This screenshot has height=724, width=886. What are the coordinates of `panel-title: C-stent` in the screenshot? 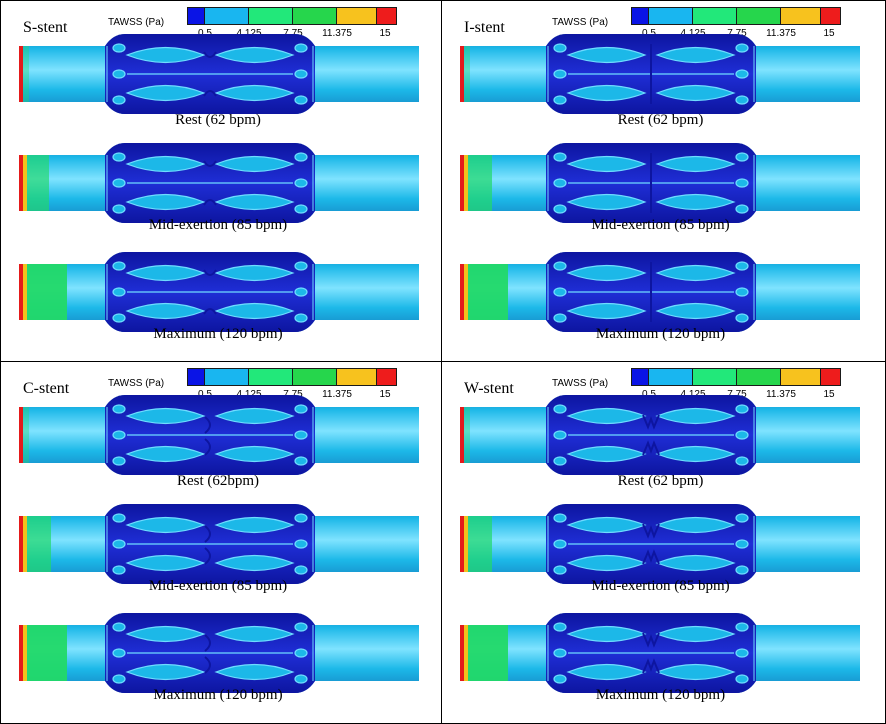 It's located at (46, 388).